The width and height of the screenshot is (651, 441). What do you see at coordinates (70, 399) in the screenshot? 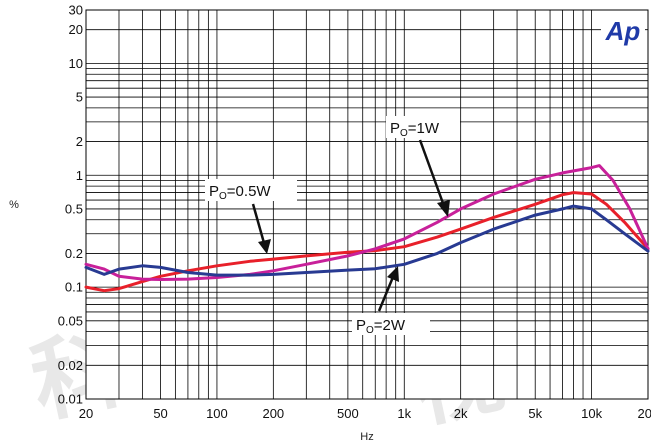
I see `y-tick-label: 0.01` at bounding box center [70, 399].